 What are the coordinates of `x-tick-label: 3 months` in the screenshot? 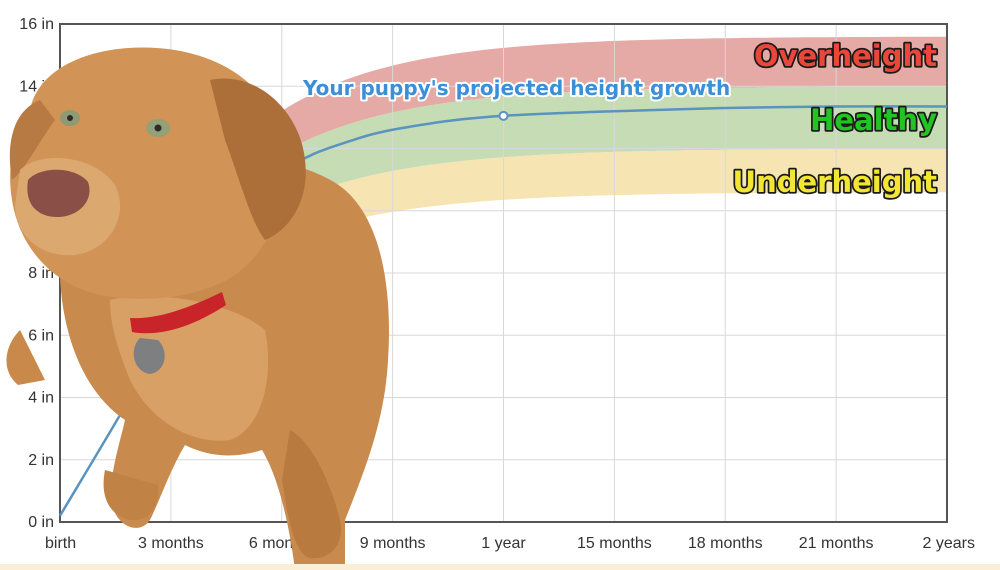 It's located at (171, 543).